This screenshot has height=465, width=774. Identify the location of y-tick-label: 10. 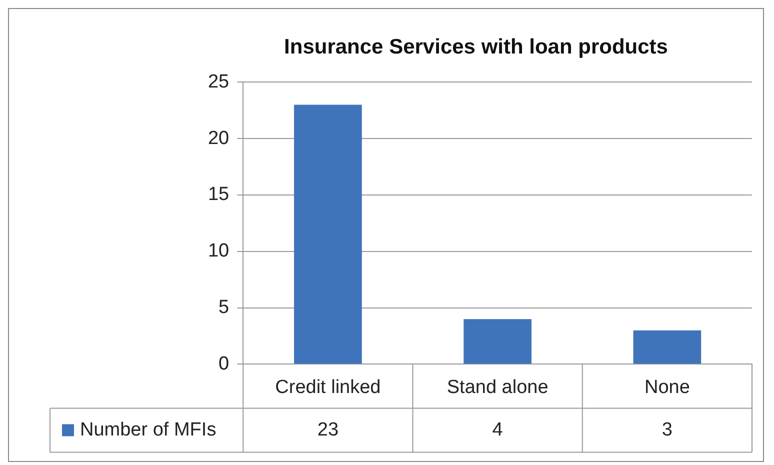
(219, 251).